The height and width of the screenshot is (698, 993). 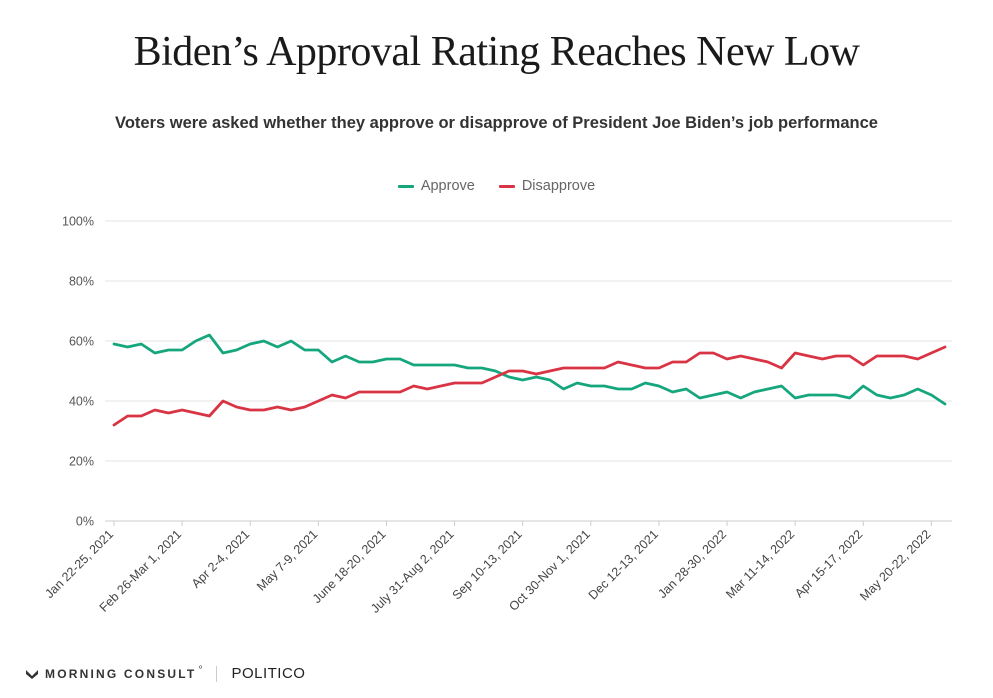 I want to click on x-tick-label: May 20-22, 2022, so click(x=895, y=565).